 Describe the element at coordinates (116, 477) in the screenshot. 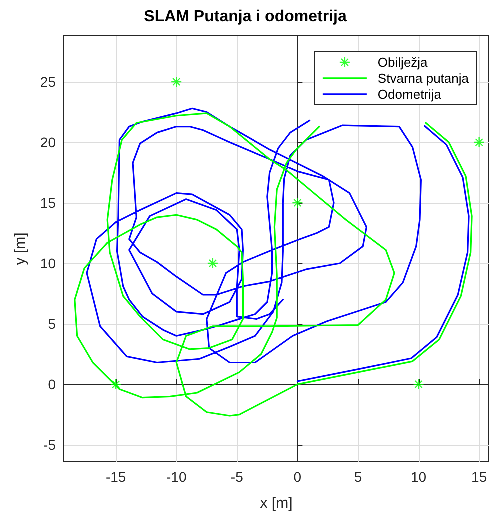

I see `x-tick-label: -15` at that location.